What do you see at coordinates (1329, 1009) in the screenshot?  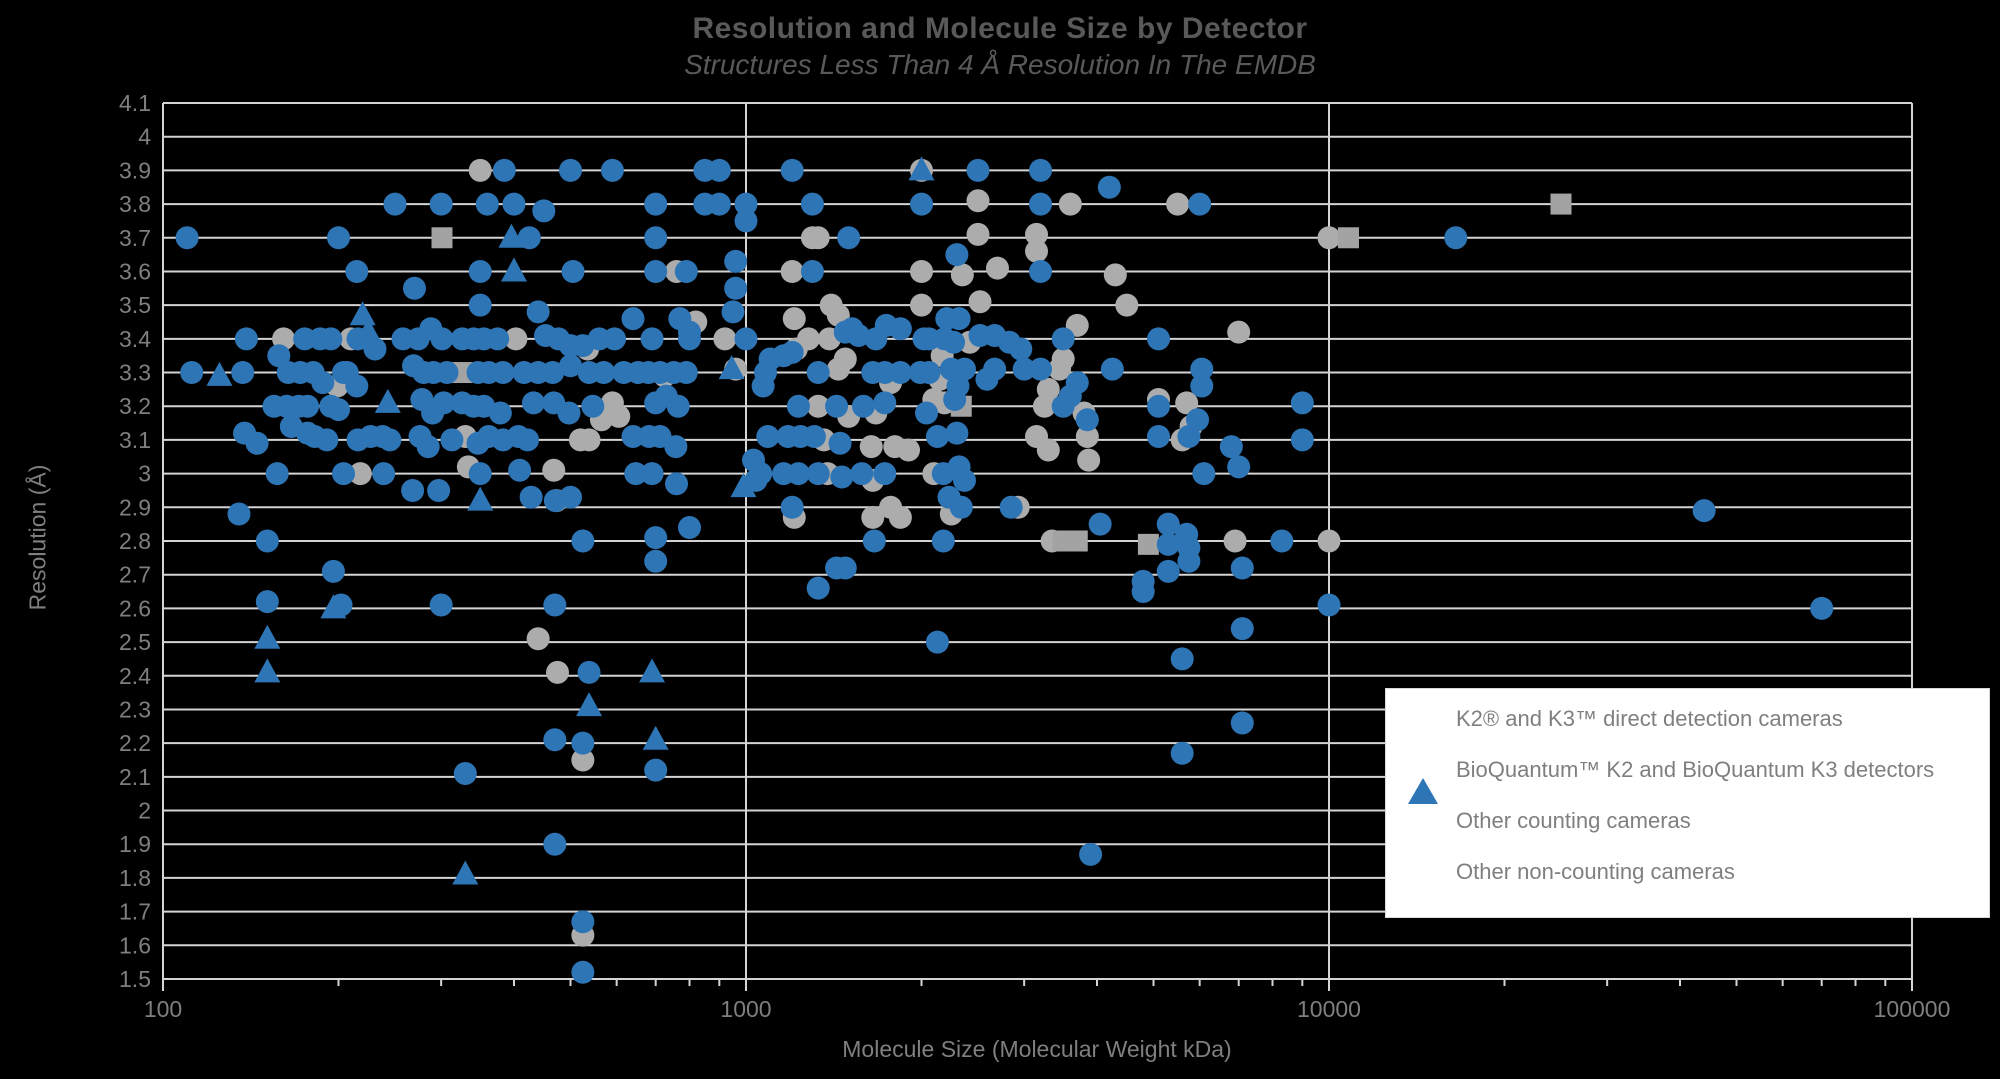 I see `x-tick-label: 10000` at bounding box center [1329, 1009].